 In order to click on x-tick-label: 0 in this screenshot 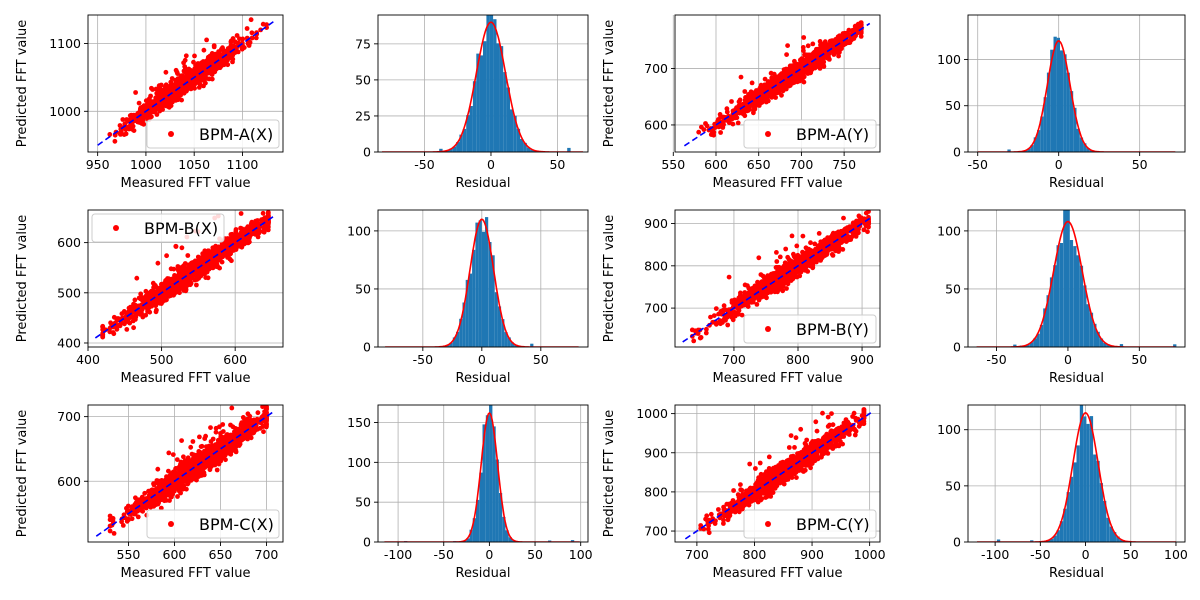, I will do `click(1059, 164)`.